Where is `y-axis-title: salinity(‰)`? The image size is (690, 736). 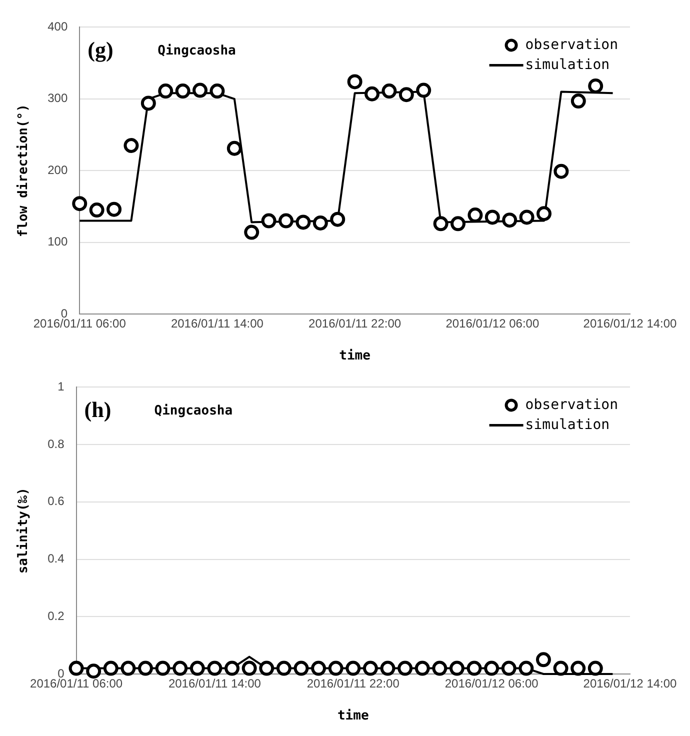
y-axis-title: salinity(‰) is located at coordinates (24, 531).